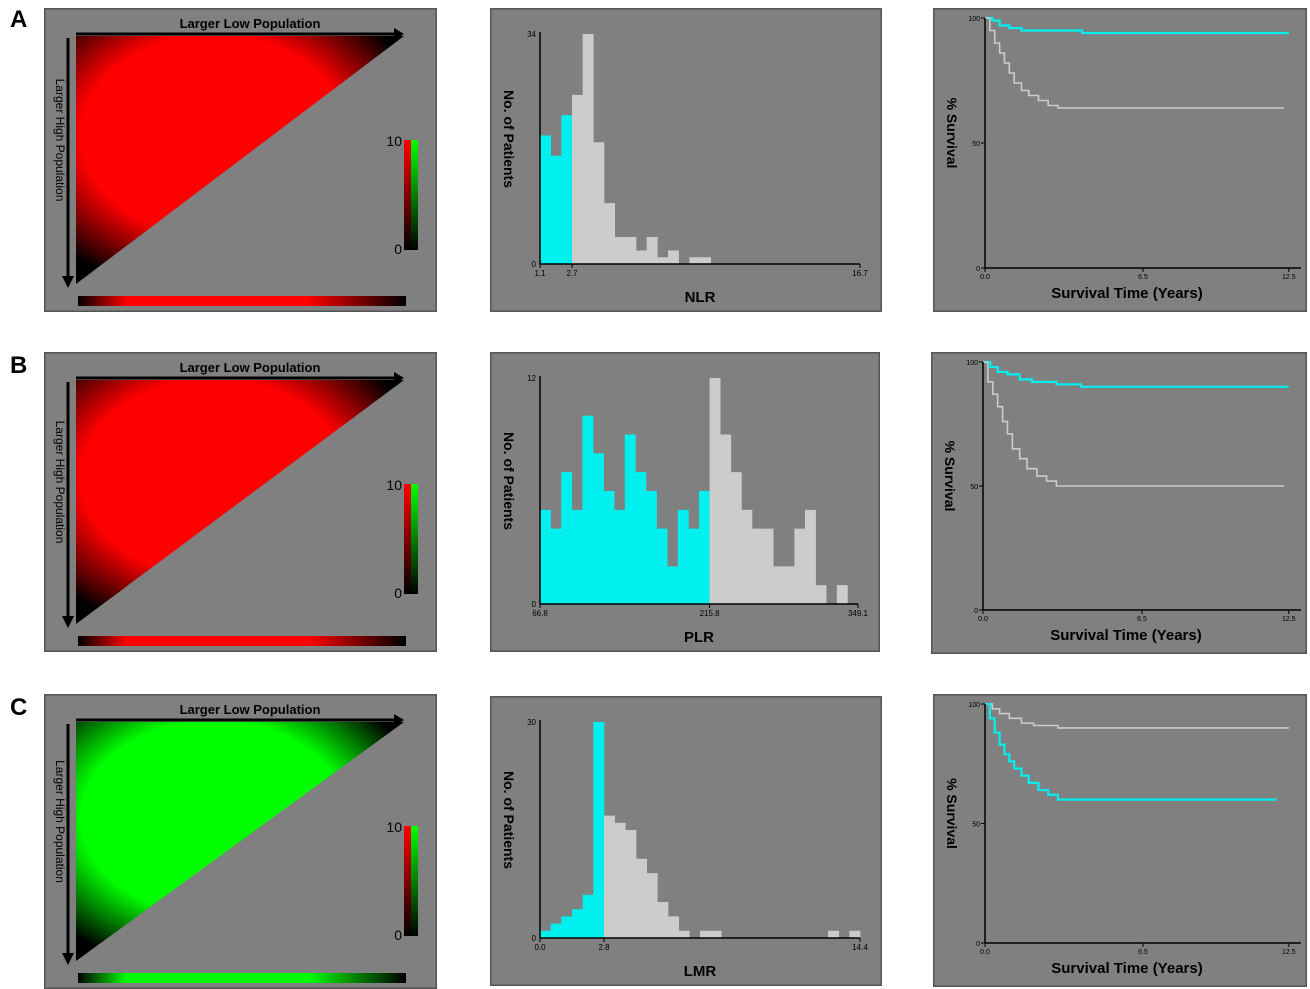 The height and width of the screenshot is (989, 1310). Describe the element at coordinates (394, 485) in the screenshot. I see `scale-max-label: 10` at that location.